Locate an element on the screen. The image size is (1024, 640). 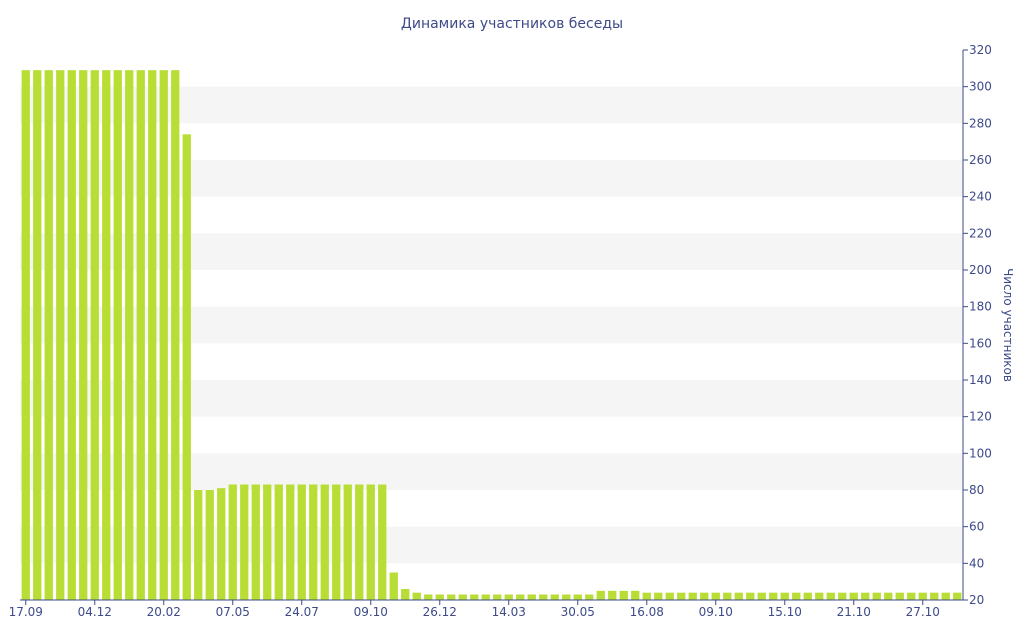
y-tick-label: 160 is located at coordinates (980, 343).